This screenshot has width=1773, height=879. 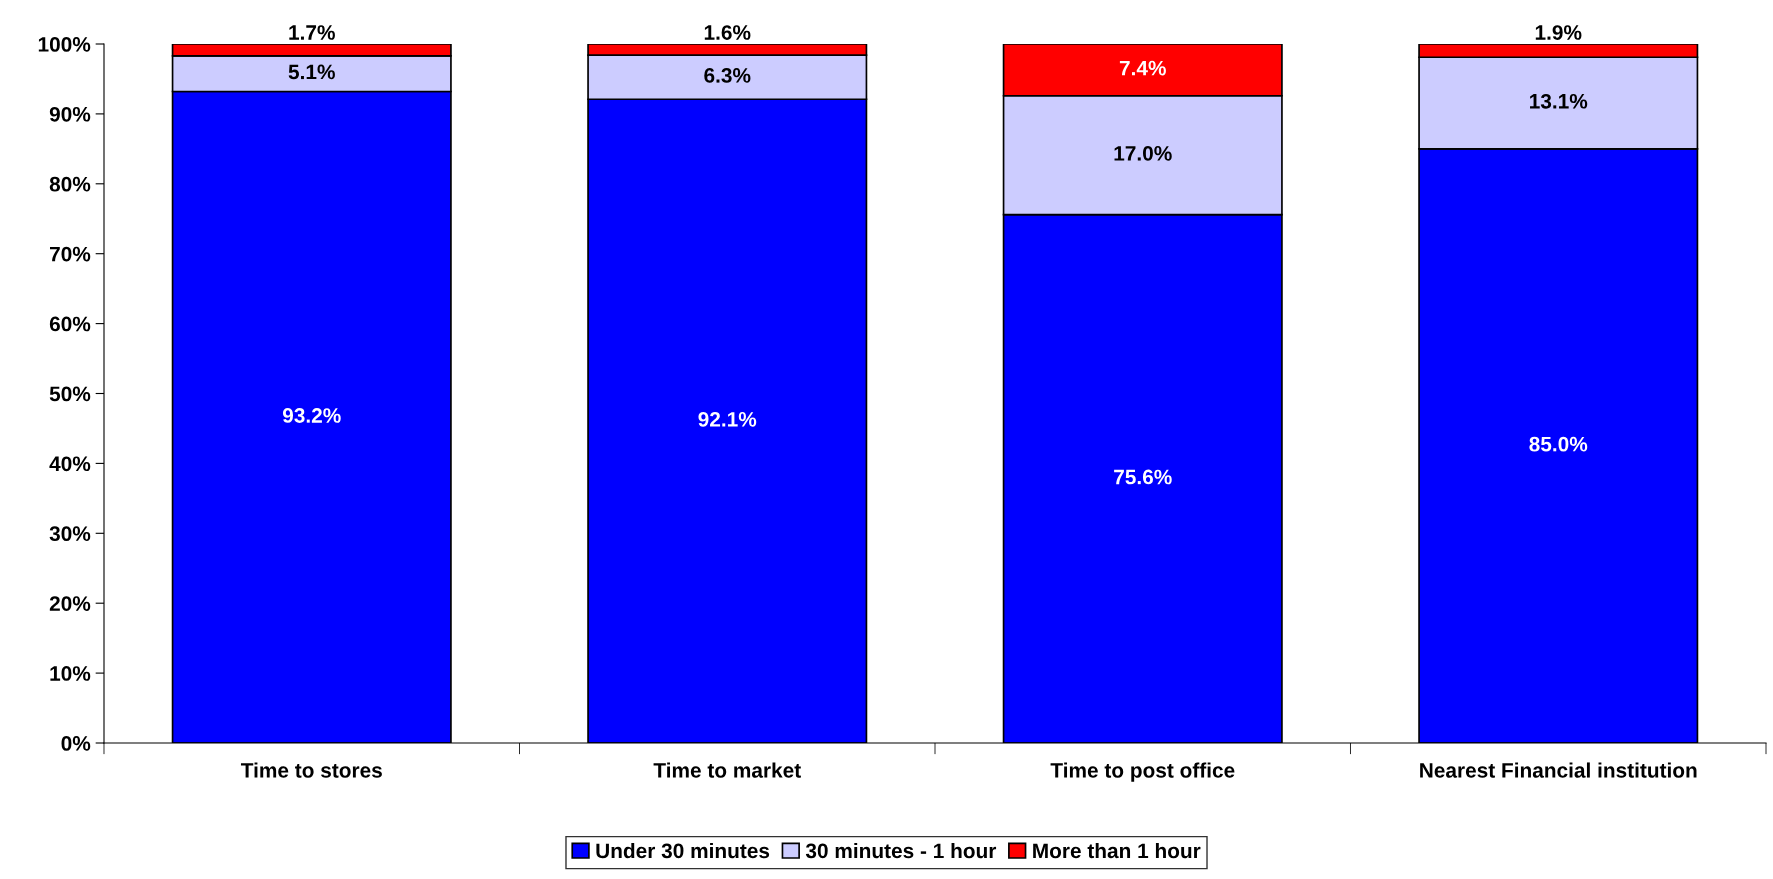 I want to click on y-tick-label: 50%, so click(x=70, y=394).